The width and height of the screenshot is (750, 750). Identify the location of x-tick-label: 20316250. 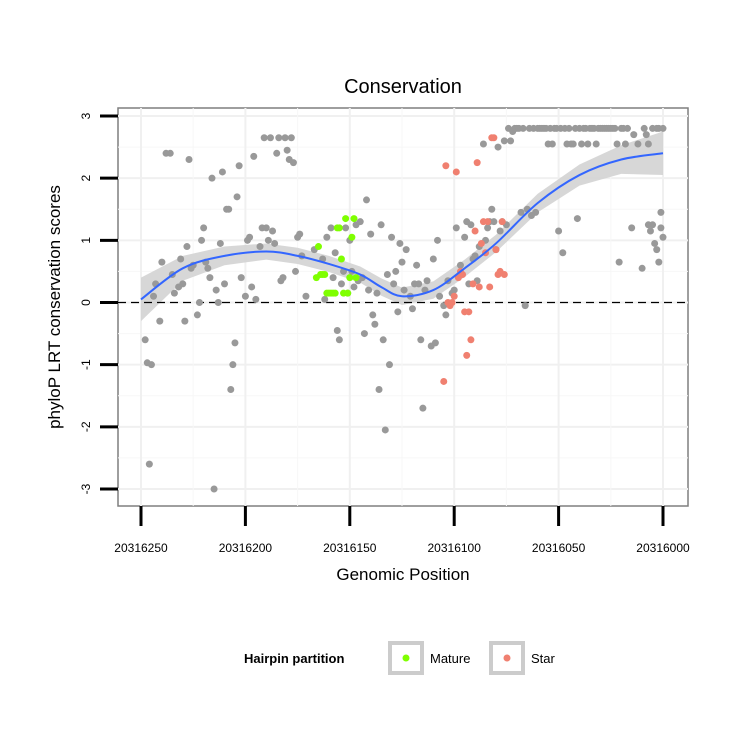
(141, 548).